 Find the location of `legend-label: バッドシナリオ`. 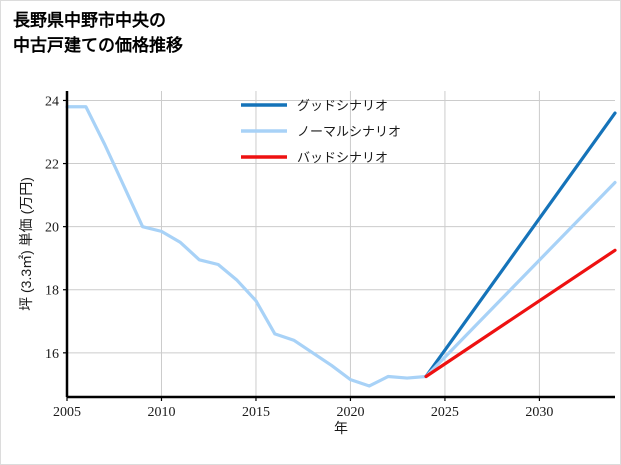

legend-label: バッドシナリオ is located at coordinates (342, 157).